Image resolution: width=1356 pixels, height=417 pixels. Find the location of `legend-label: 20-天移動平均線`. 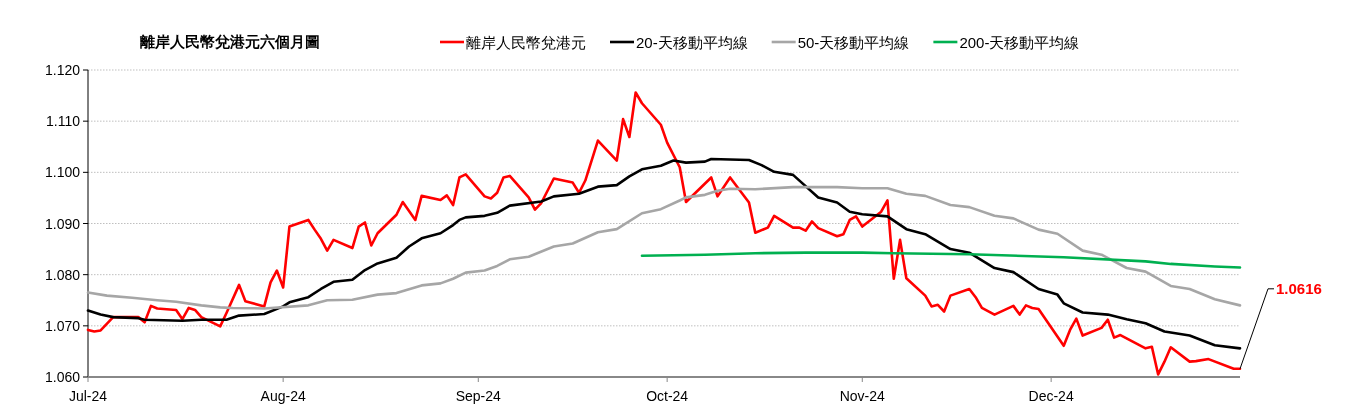

legend-label: 20-天移動平均線 is located at coordinates (692, 42).